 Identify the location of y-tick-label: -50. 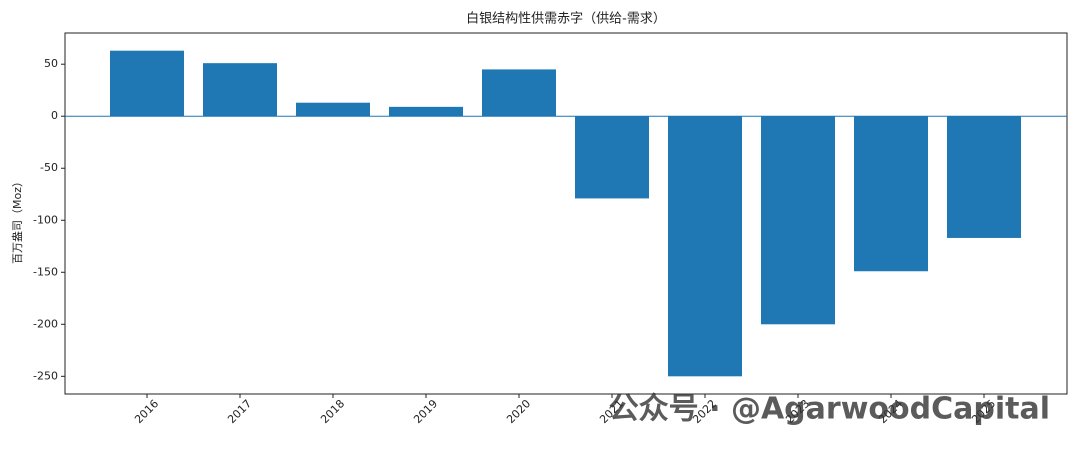
(49, 167).